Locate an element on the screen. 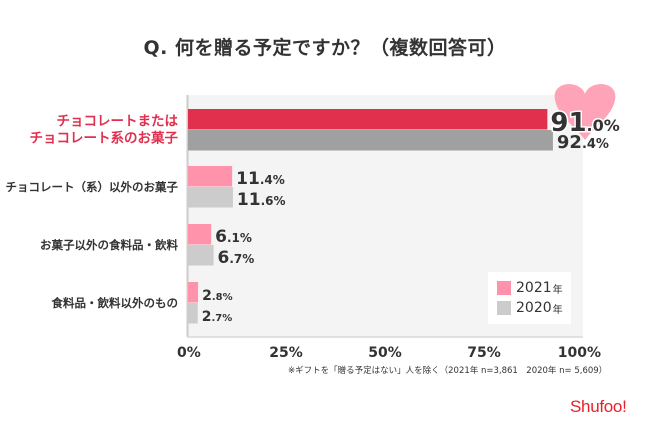  value-label-2020: 92.4% is located at coordinates (583, 142).